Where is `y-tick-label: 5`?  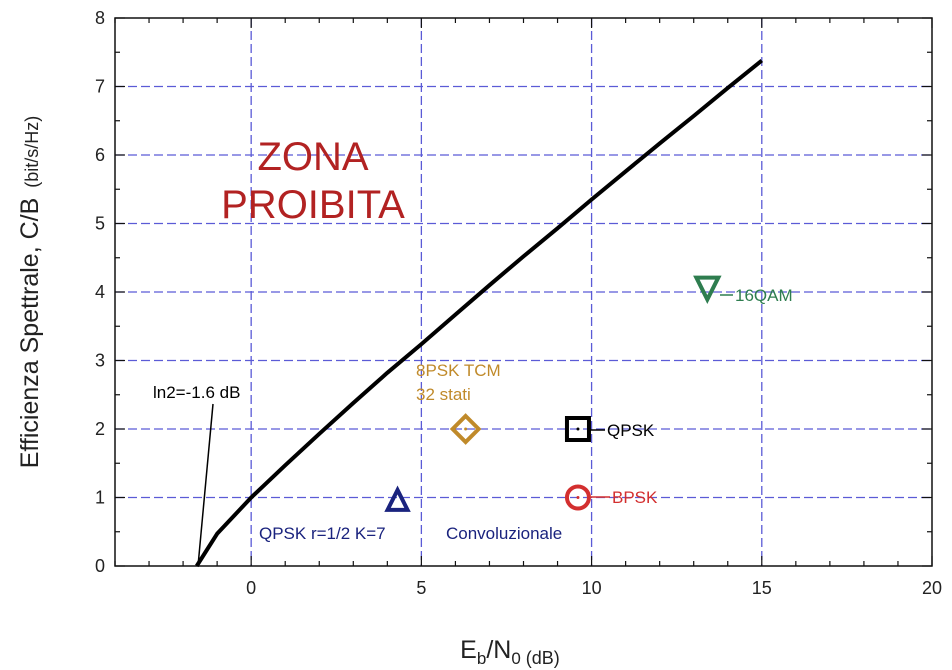 y-tick-label: 5 is located at coordinates (100, 224).